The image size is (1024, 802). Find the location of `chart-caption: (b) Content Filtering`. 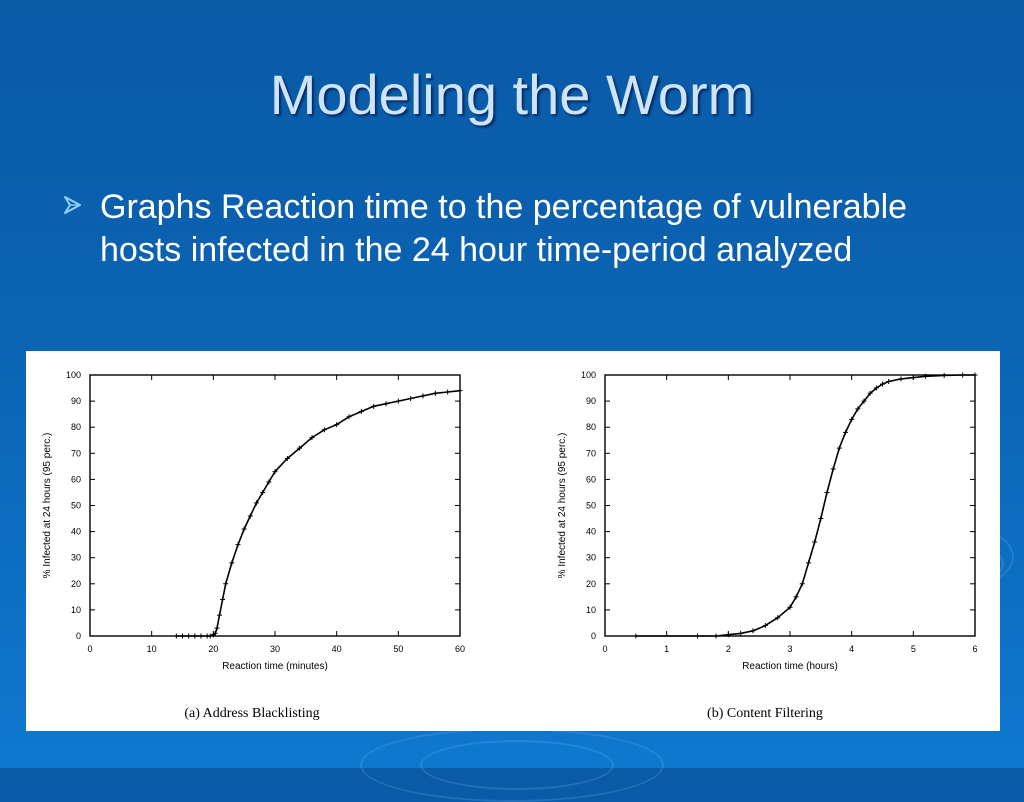

chart-caption: (b) Content Filtering is located at coordinates (765, 713).